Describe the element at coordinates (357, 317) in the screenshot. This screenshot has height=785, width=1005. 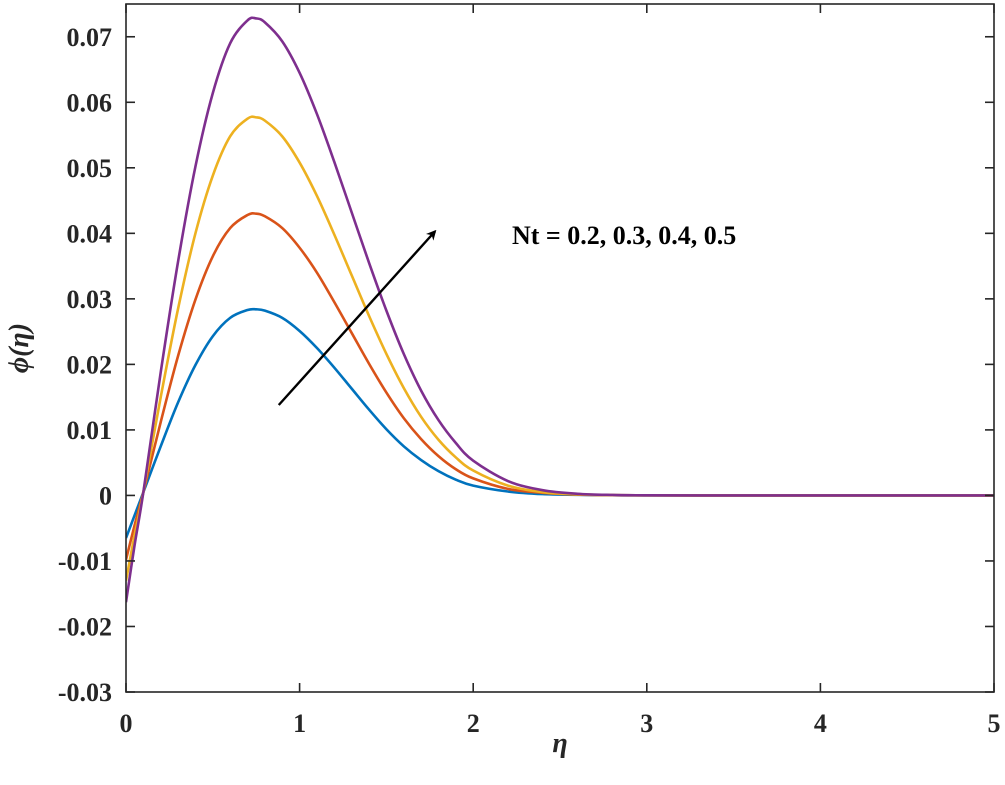
I see `annotation-arrow` at that location.